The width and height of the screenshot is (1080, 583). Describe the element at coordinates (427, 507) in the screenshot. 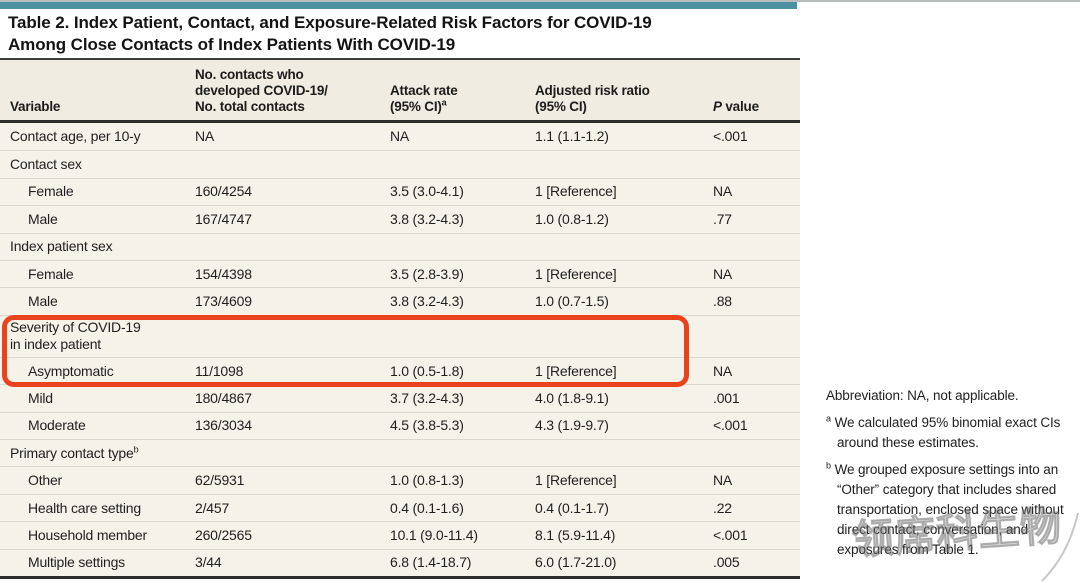

I see `table-cell: 0.4 (0.1-1.6)` at that location.